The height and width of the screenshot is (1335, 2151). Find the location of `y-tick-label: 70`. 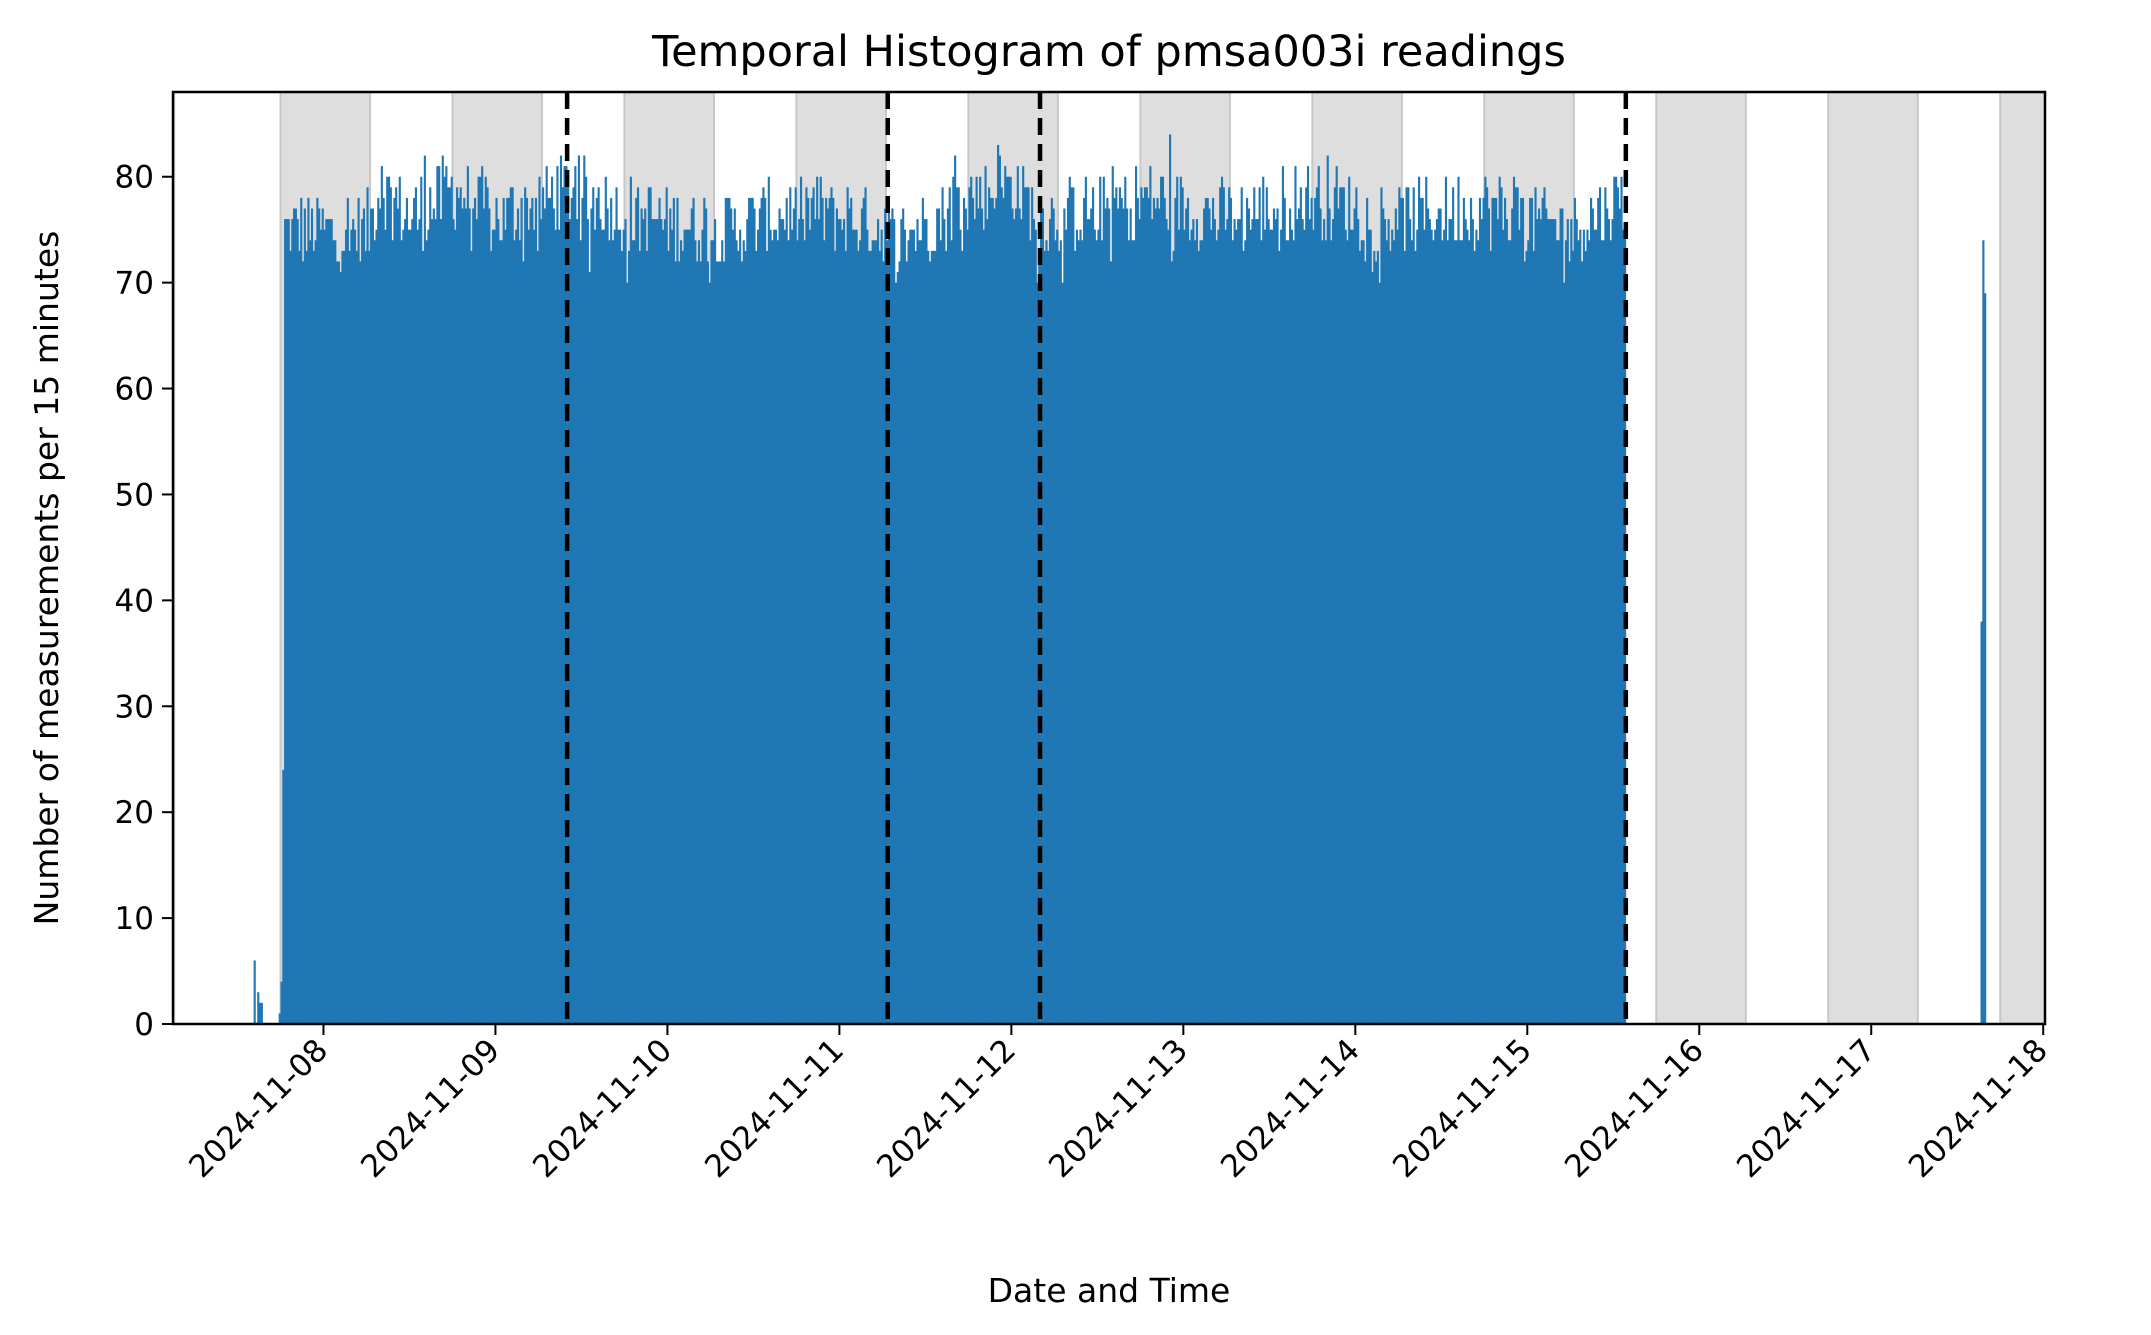

y-tick-label: 70 is located at coordinates (134, 284).